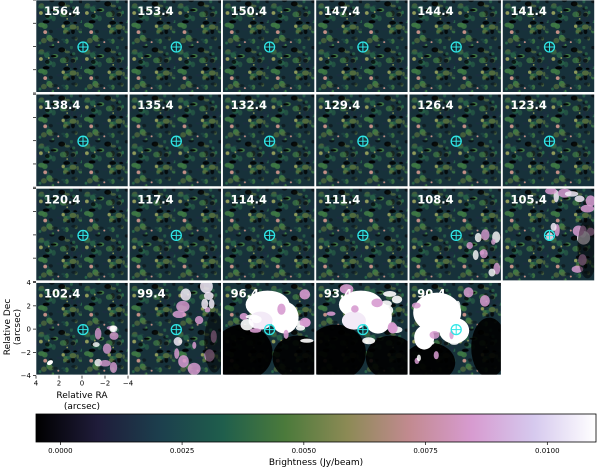  I want to click on velocity-label: 114.4, so click(249, 199).